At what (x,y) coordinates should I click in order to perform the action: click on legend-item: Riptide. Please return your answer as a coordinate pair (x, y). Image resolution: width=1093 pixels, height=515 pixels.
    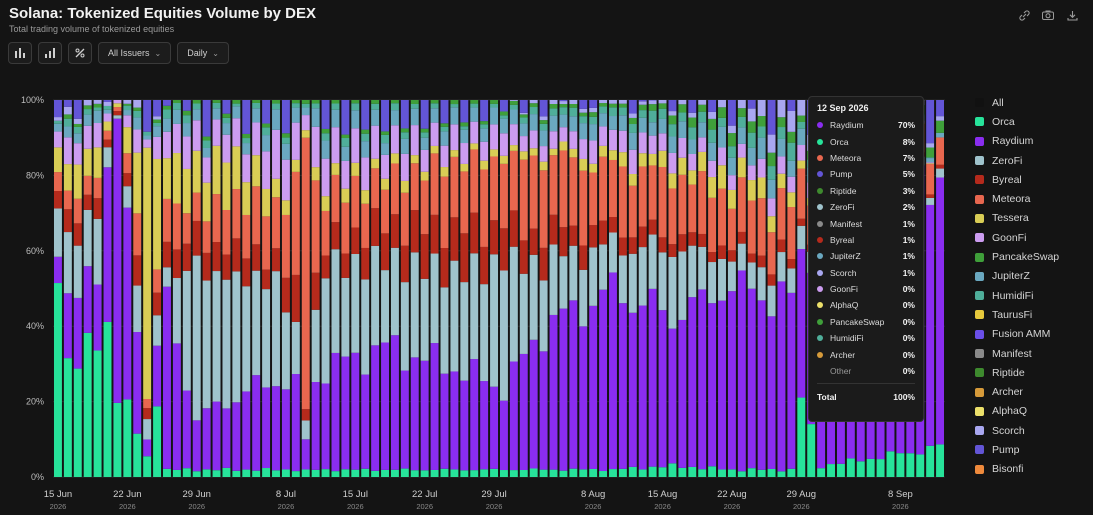
    Looking at the image, I should click on (1017, 372).